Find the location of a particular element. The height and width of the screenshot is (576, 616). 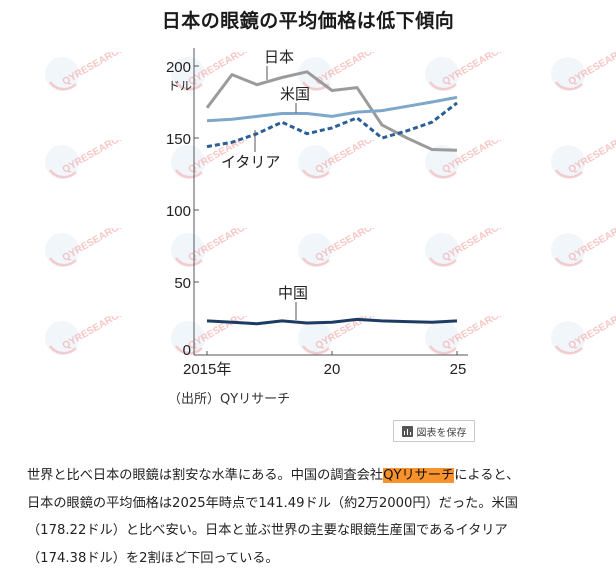

article-line-4: （174.38ドル）を2割ほど下回っている。 is located at coordinates (153, 558).